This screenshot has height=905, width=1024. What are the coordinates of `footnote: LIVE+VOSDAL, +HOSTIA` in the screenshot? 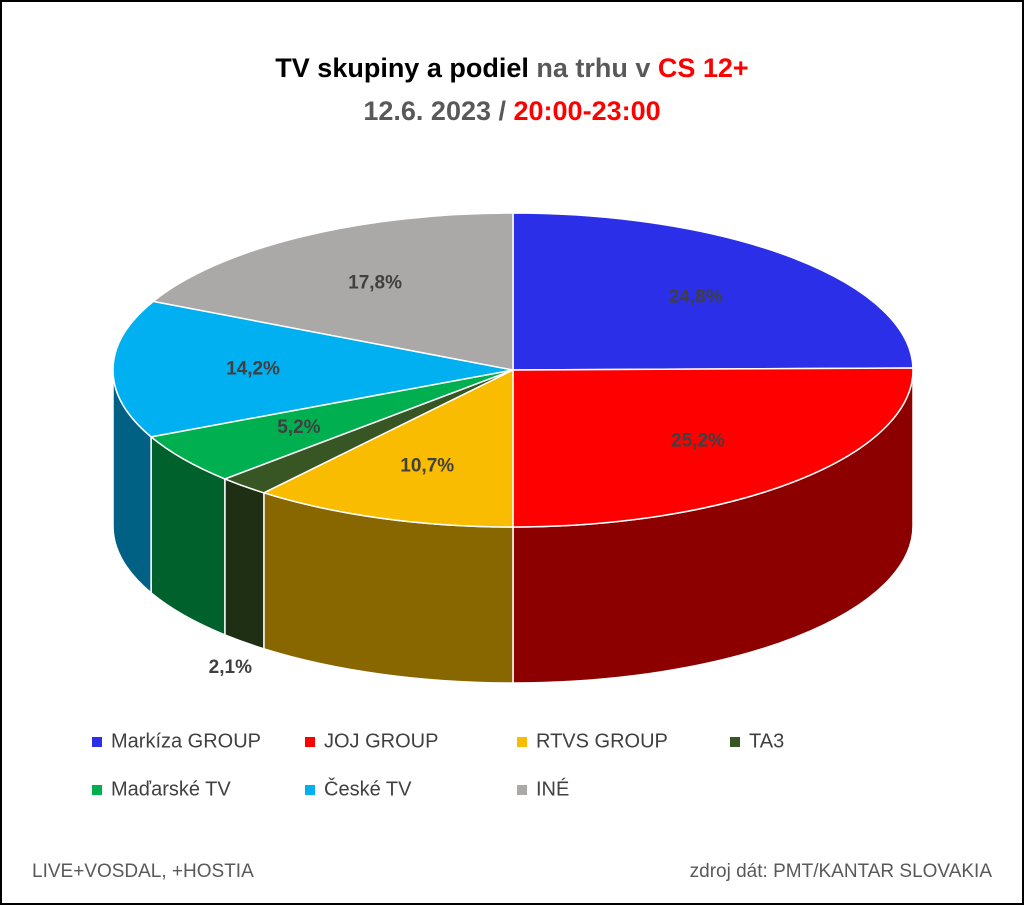 It's located at (143, 871).